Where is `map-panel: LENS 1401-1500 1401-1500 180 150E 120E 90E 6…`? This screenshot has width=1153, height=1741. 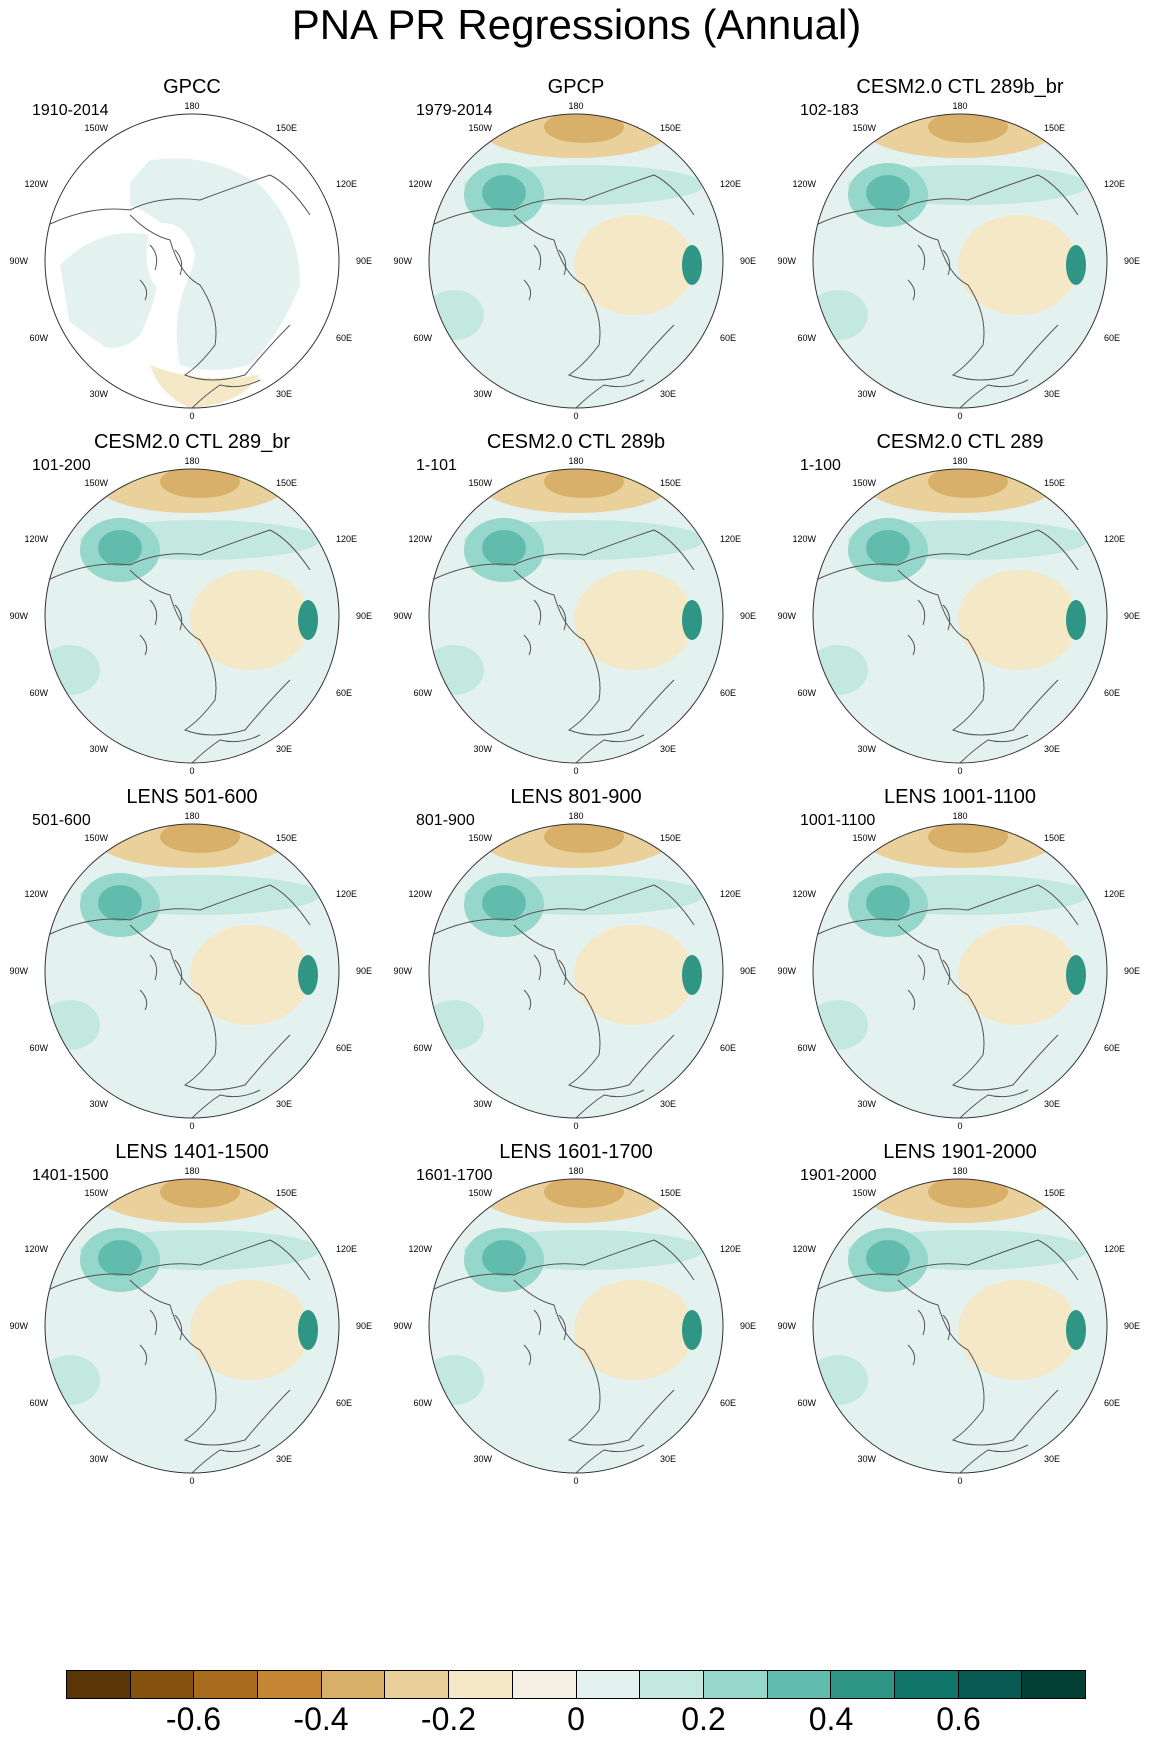
map-panel: LENS 1401-1500 1401-1500 180 150E 120E 90E 6… is located at coordinates (192, 1337).